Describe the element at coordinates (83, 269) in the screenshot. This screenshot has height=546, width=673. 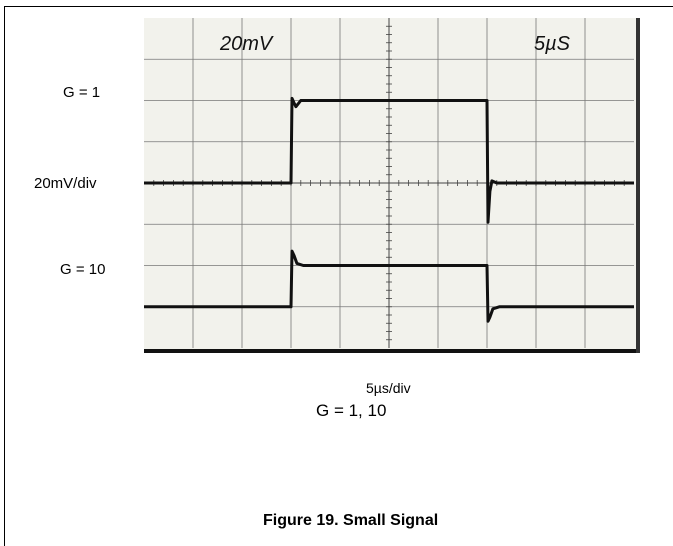
I see `gain-10-trace-label: G = 10` at that location.